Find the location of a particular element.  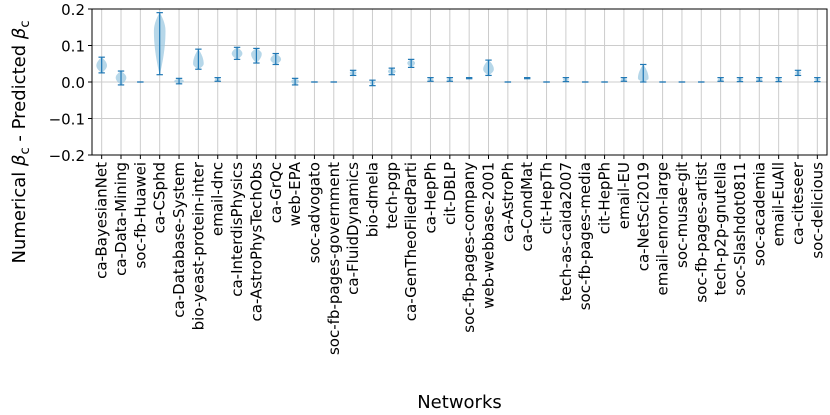

x-tick-label: cit-HepPh is located at coordinates (605, 198).